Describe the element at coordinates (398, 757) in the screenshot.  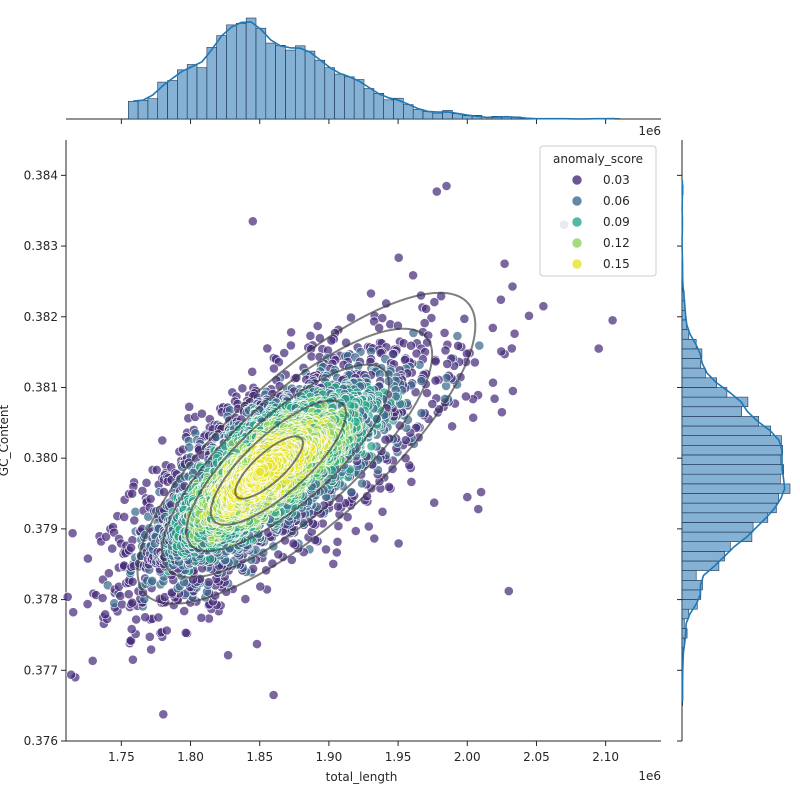
I see `x-tick-label: 1.95` at that location.